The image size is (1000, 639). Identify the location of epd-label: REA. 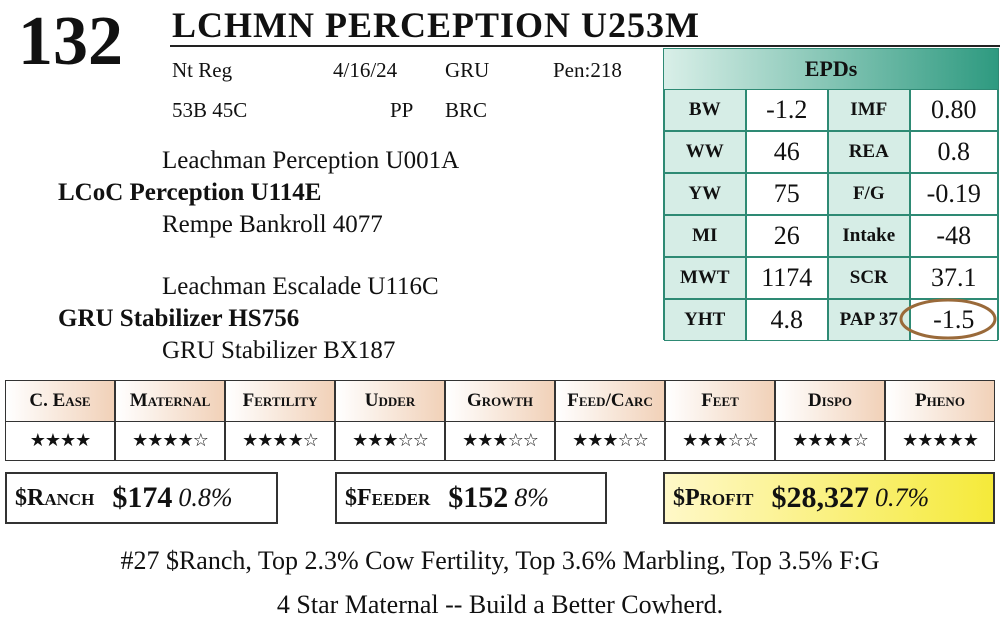
(869, 152).